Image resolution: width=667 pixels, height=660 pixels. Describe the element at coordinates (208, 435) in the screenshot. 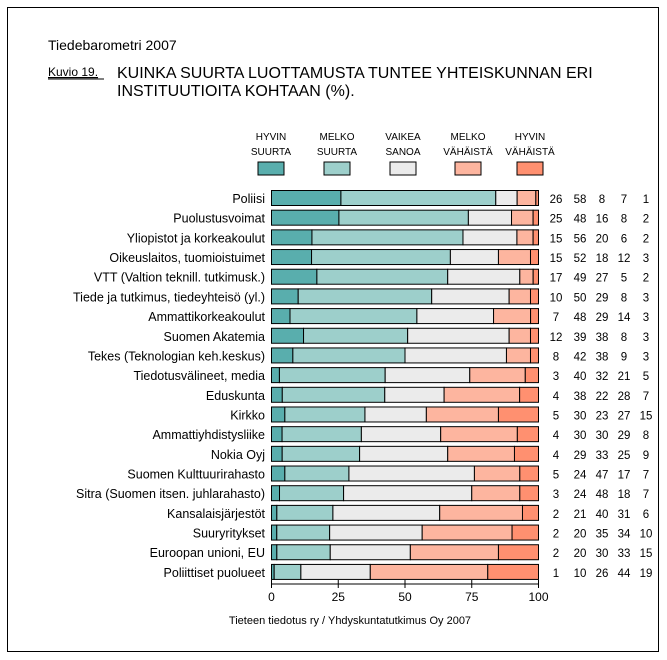

I see `category-label: Ammattiyhdistysliike` at that location.